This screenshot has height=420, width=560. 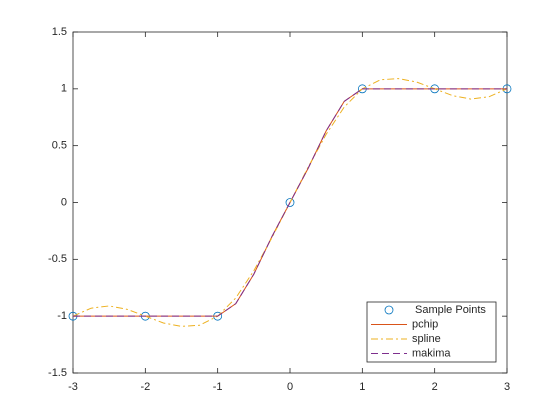 I want to click on x-tick-label: -1, so click(x=218, y=387).